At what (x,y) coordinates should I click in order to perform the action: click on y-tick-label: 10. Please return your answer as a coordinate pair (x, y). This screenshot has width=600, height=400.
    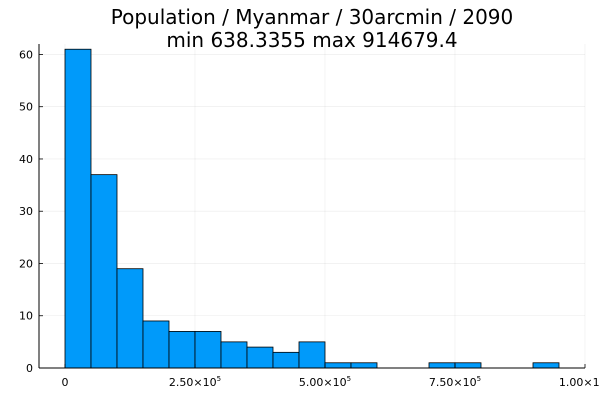
    Looking at the image, I should click on (26, 316).